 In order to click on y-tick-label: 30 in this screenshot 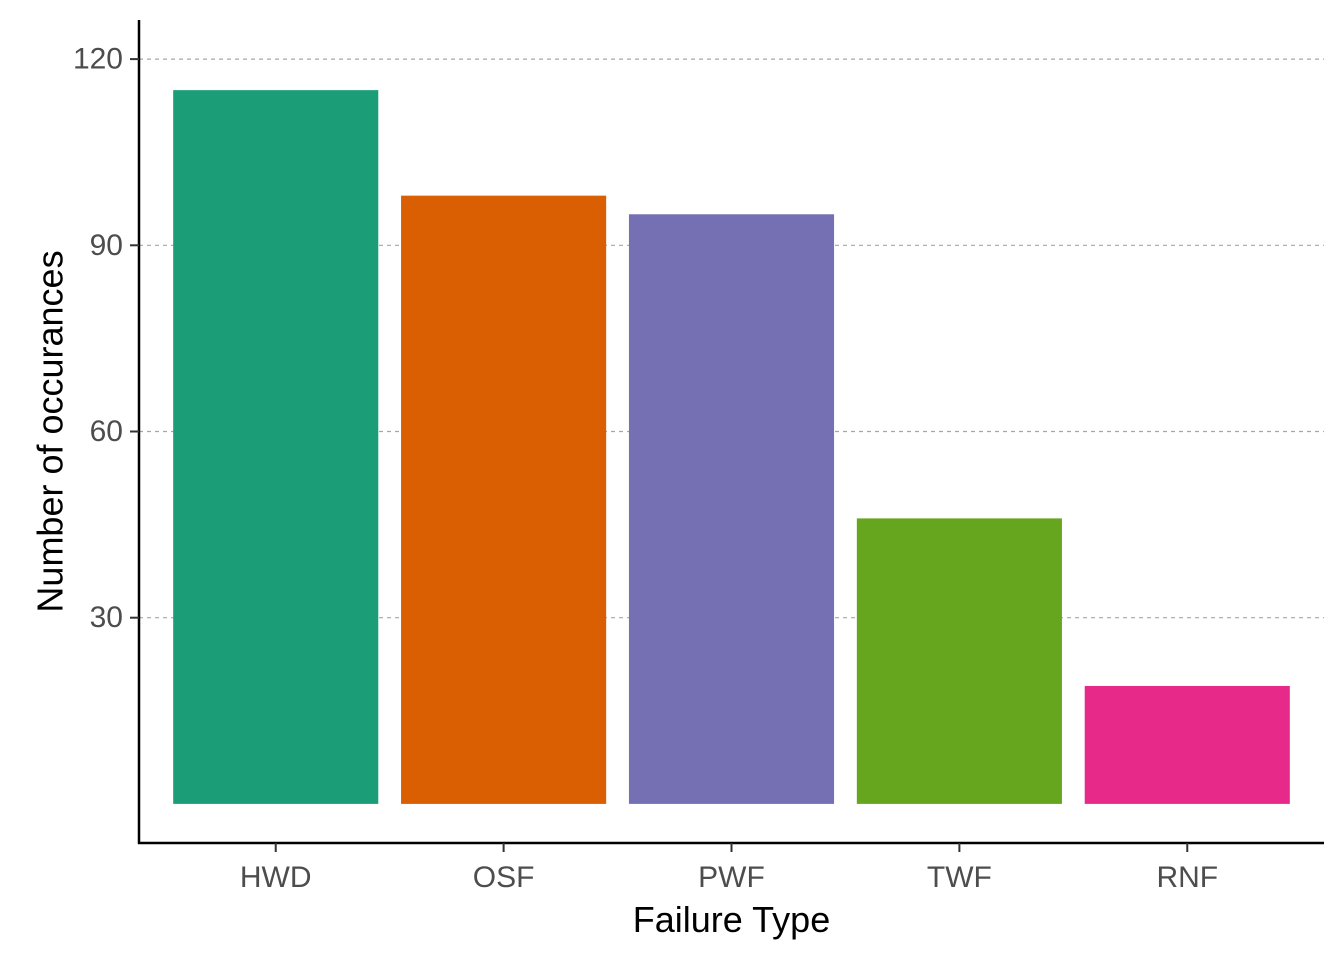, I will do `click(106, 617)`.